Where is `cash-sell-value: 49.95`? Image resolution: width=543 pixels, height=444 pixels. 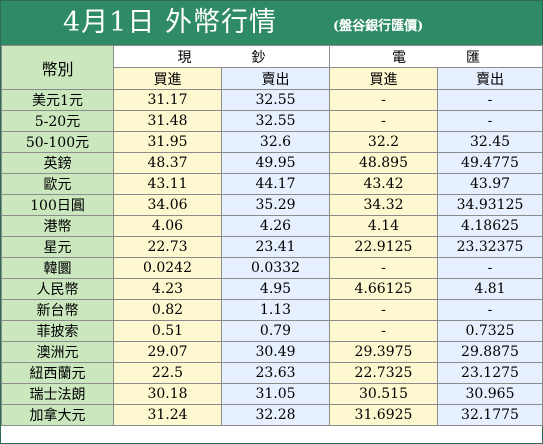
cash-sell-value: 49.95 is located at coordinates (275, 163).